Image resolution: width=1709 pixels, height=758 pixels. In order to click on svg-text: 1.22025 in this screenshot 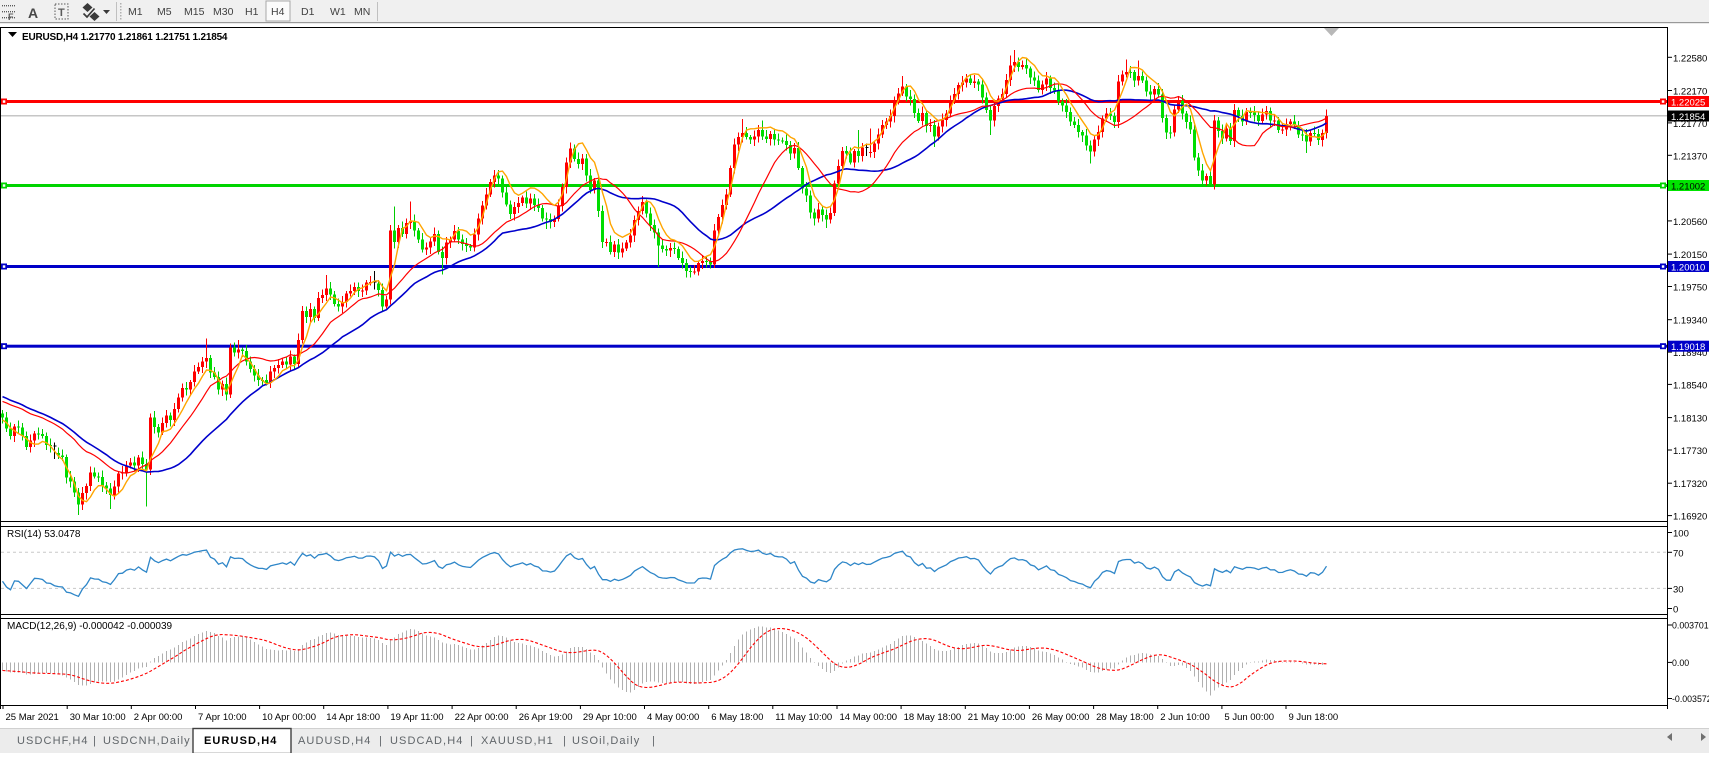, I will do `click(1688, 103)`.